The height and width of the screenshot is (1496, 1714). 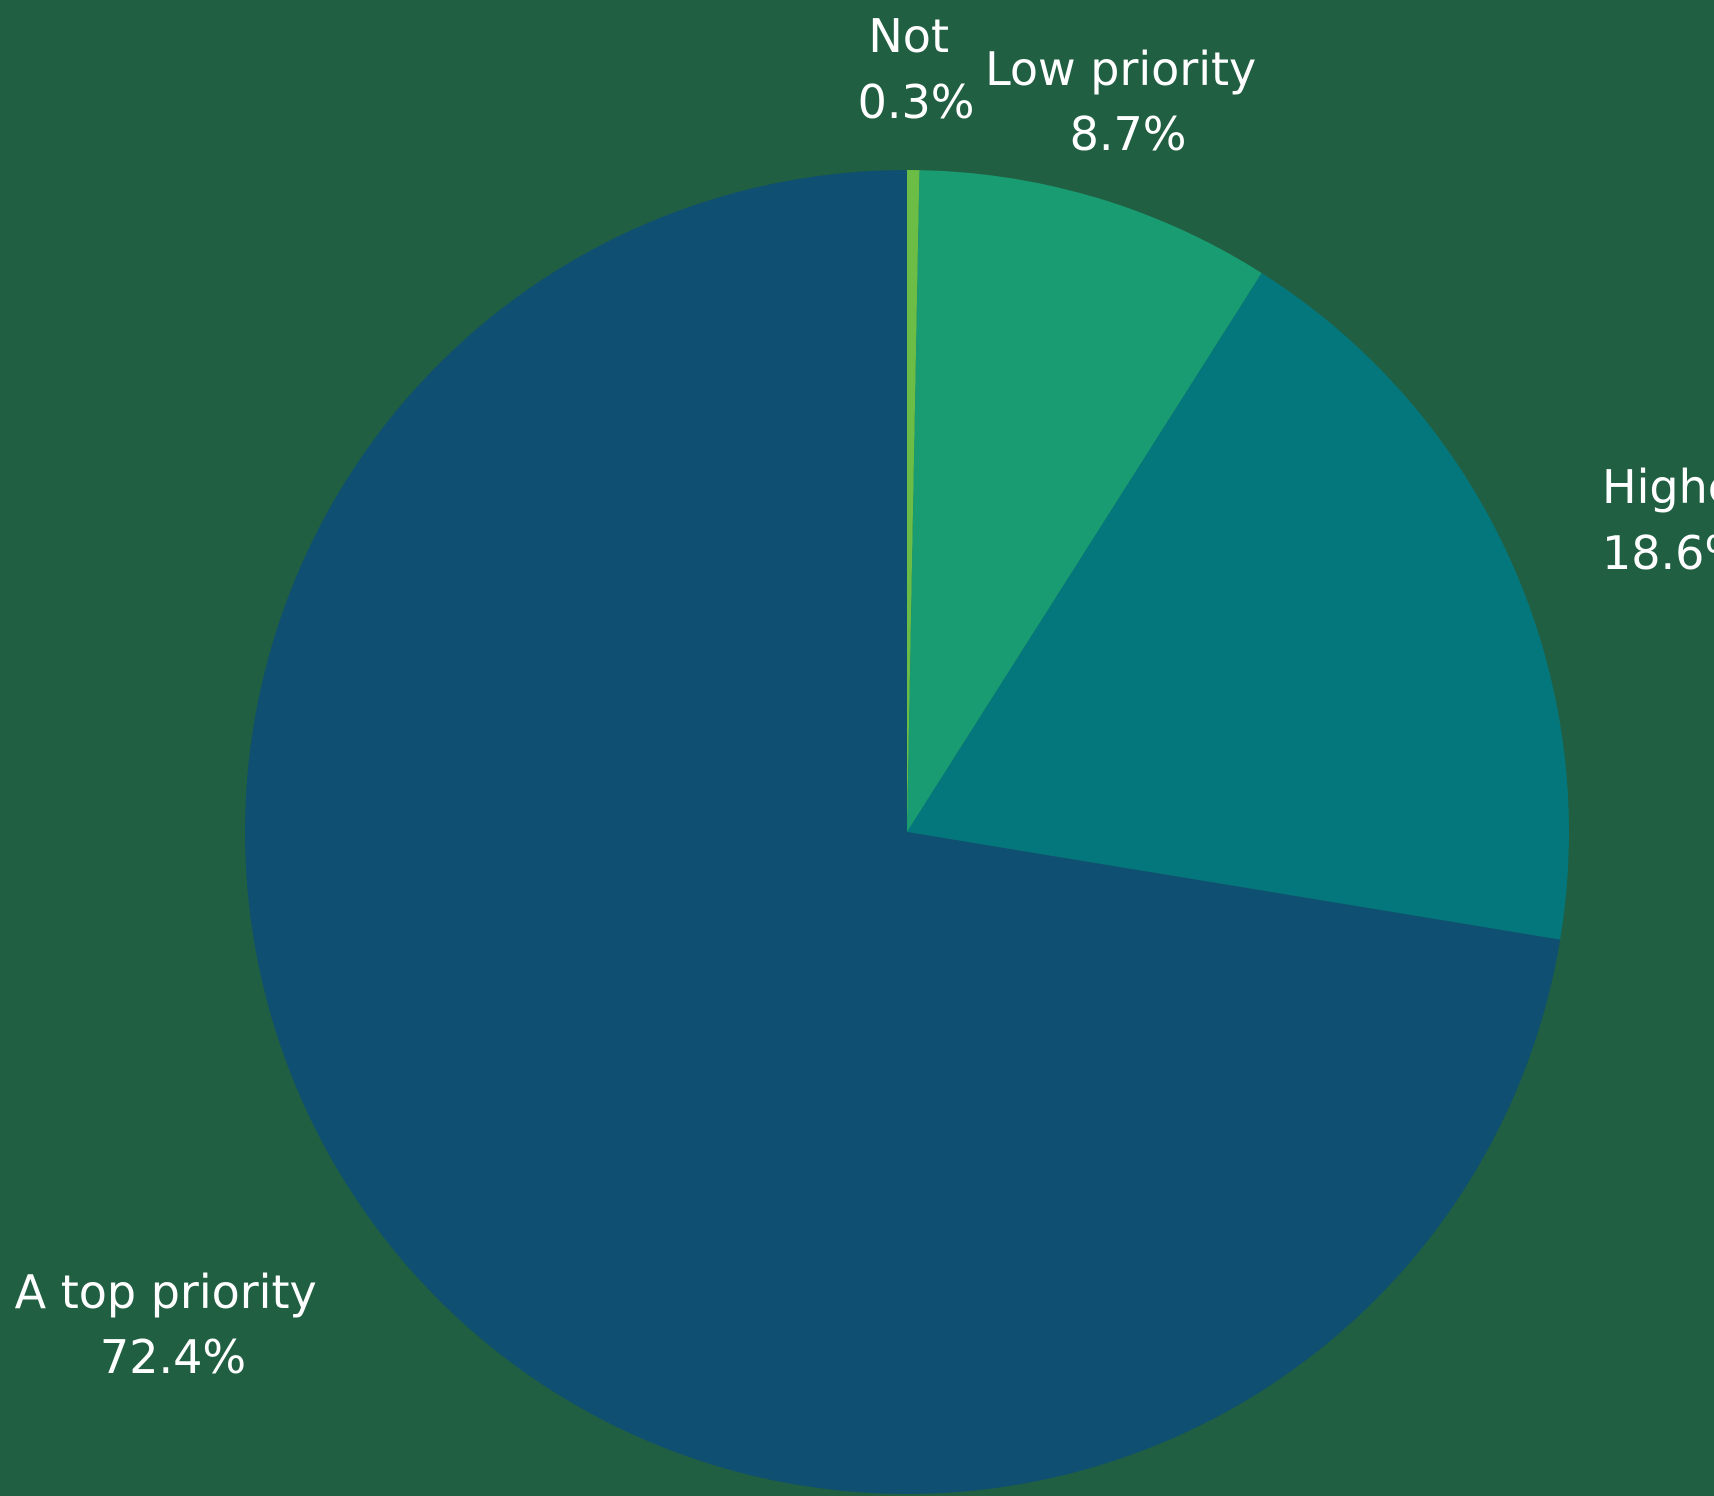 I want to click on slice-name-low-priority: Low priority, so click(x=1120, y=69).